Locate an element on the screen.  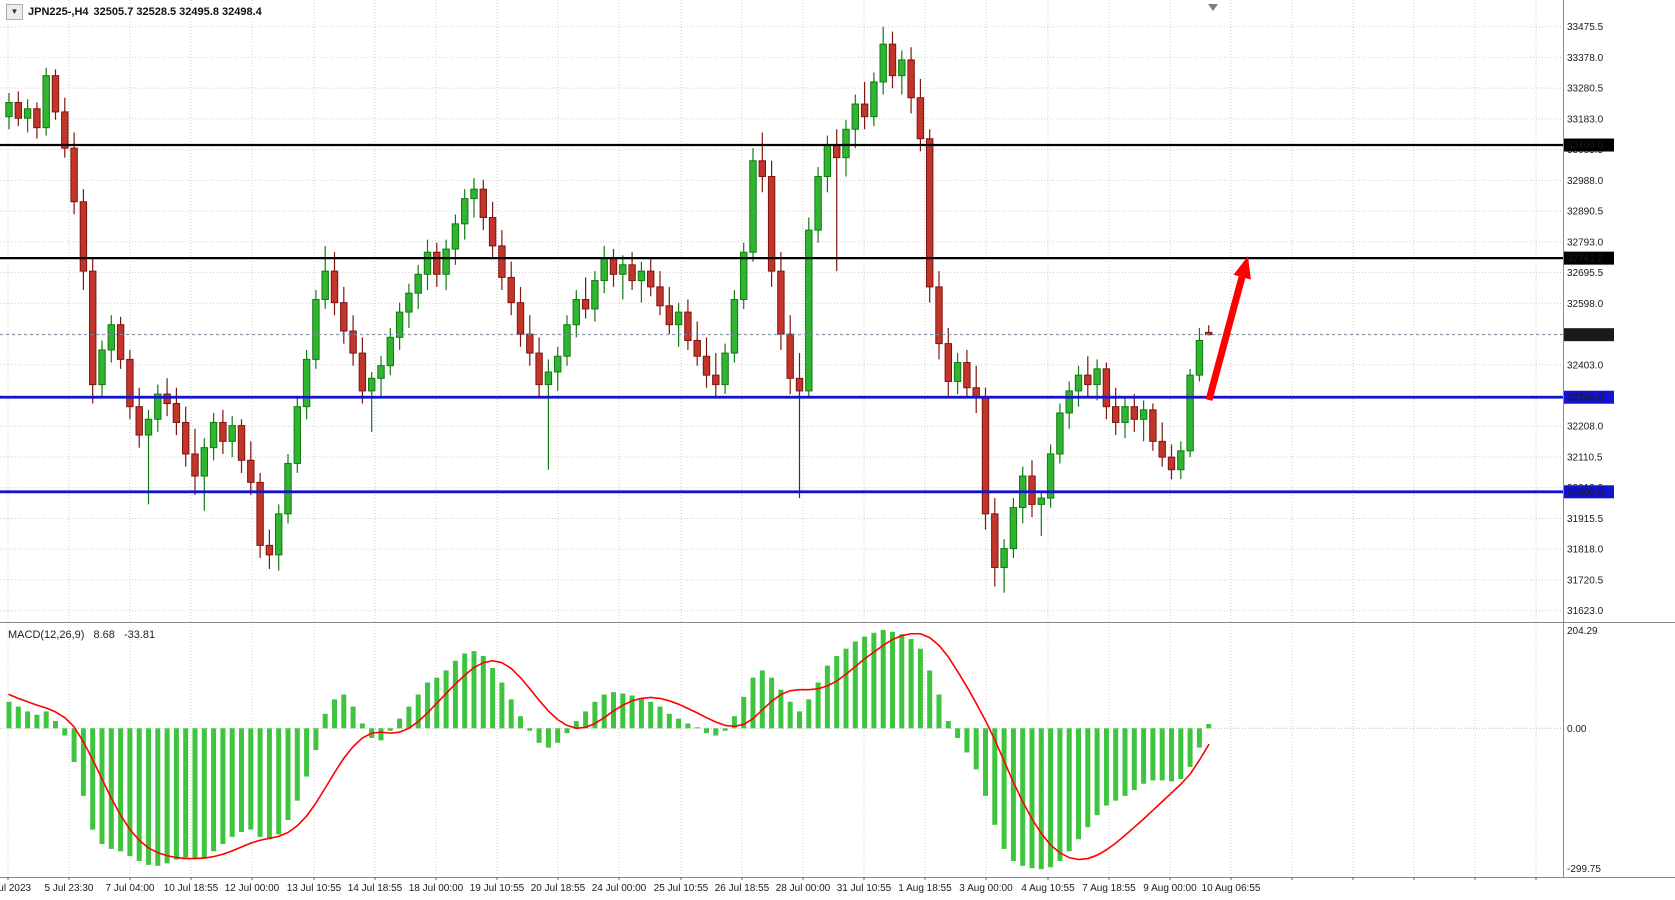
hline-price-label: 33100.0 is located at coordinates (1585, 146).